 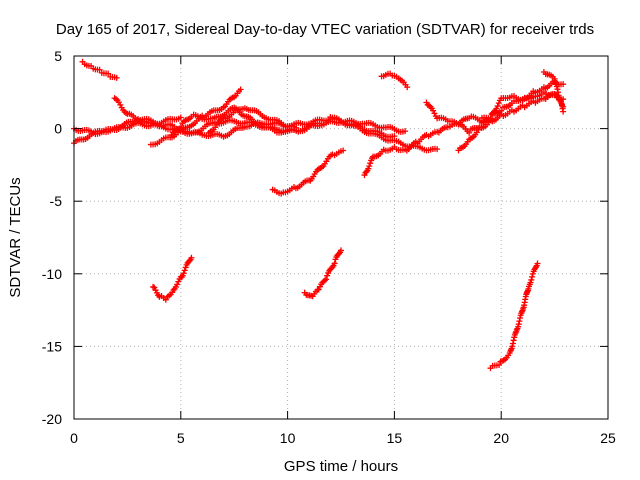 I want to click on x-axis-label: GPS time / hours, so click(x=341, y=466).